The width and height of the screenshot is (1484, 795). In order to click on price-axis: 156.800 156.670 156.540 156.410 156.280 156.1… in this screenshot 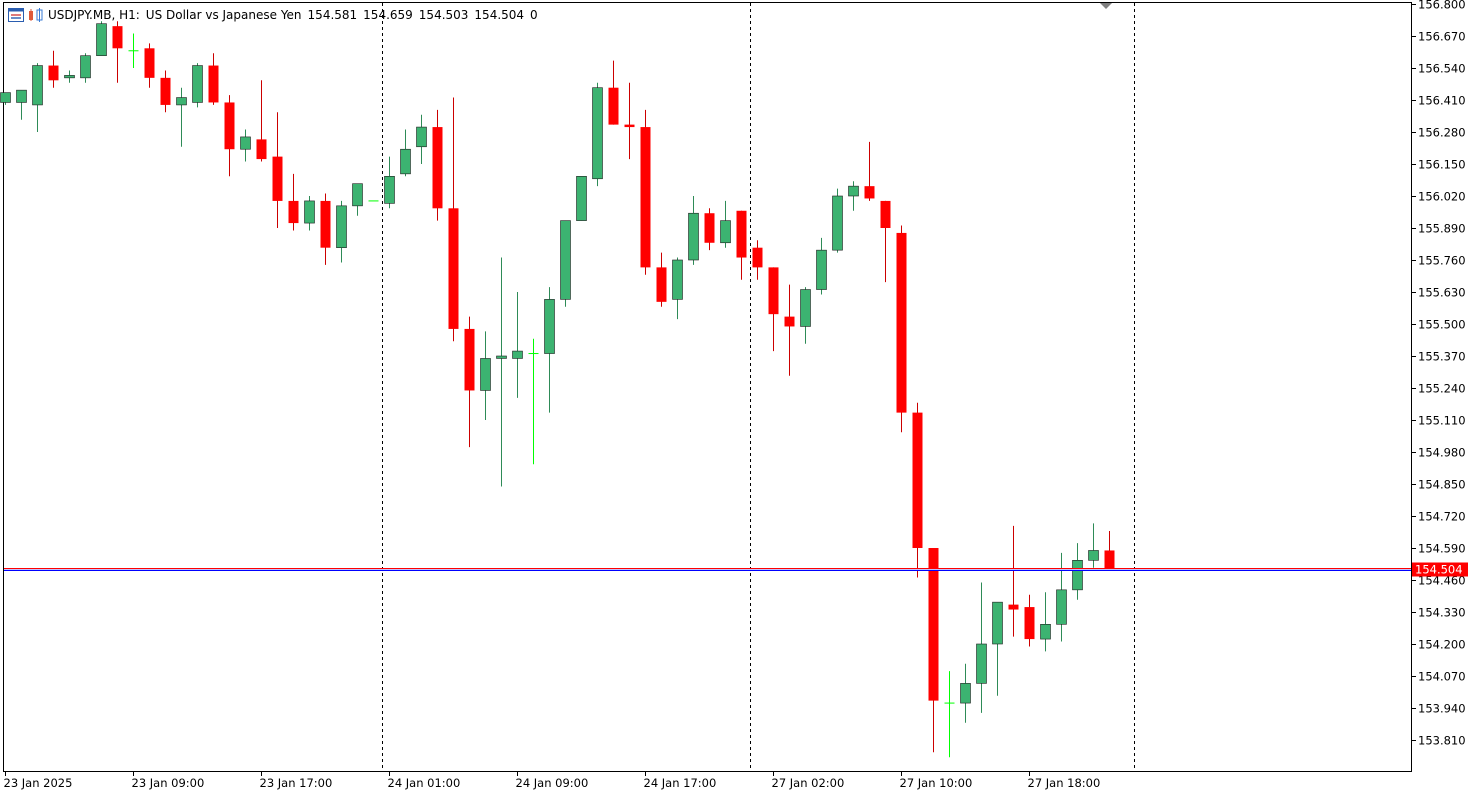, I will do `click(1438, 374)`.